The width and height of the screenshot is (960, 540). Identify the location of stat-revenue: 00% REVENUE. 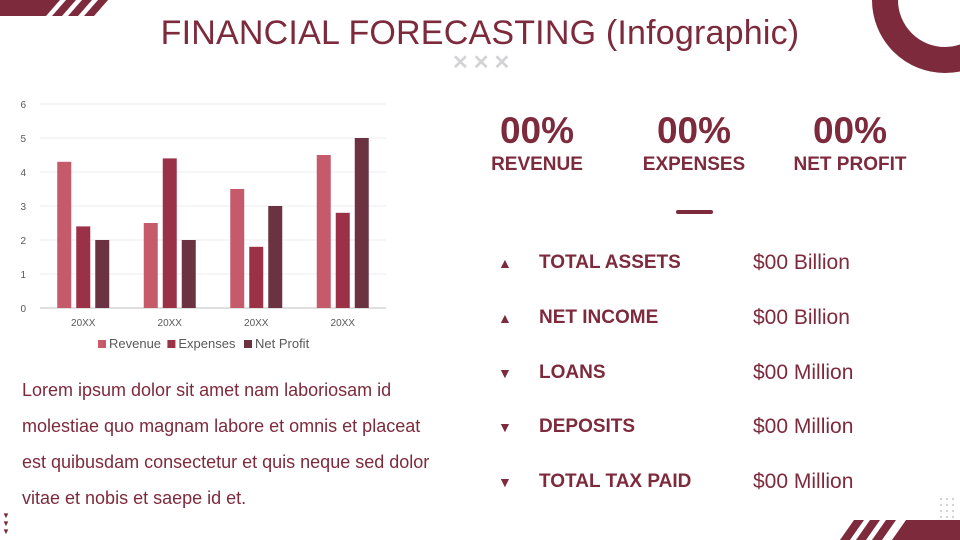
(537, 142).